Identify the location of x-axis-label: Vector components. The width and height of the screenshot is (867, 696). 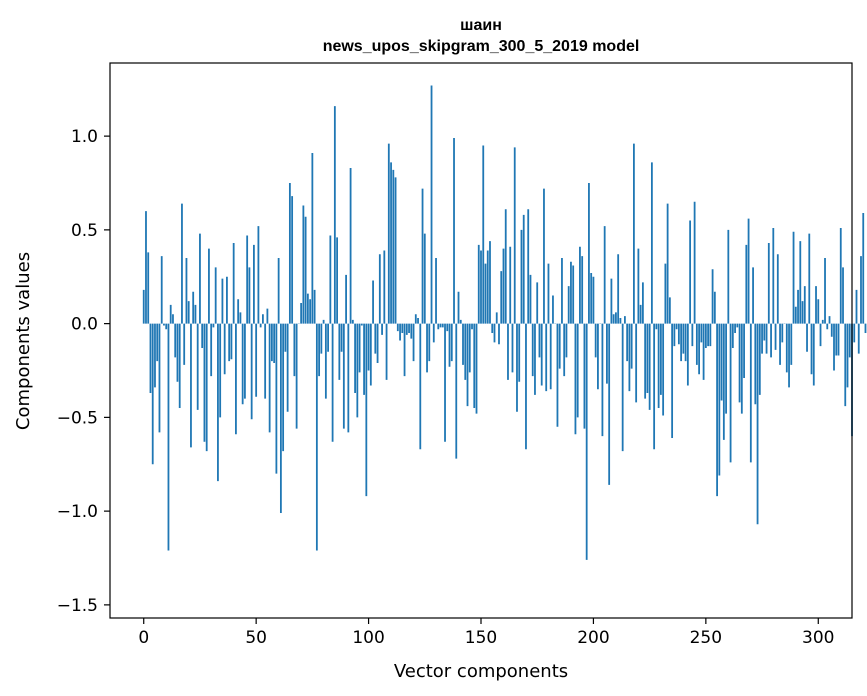
(481, 671).